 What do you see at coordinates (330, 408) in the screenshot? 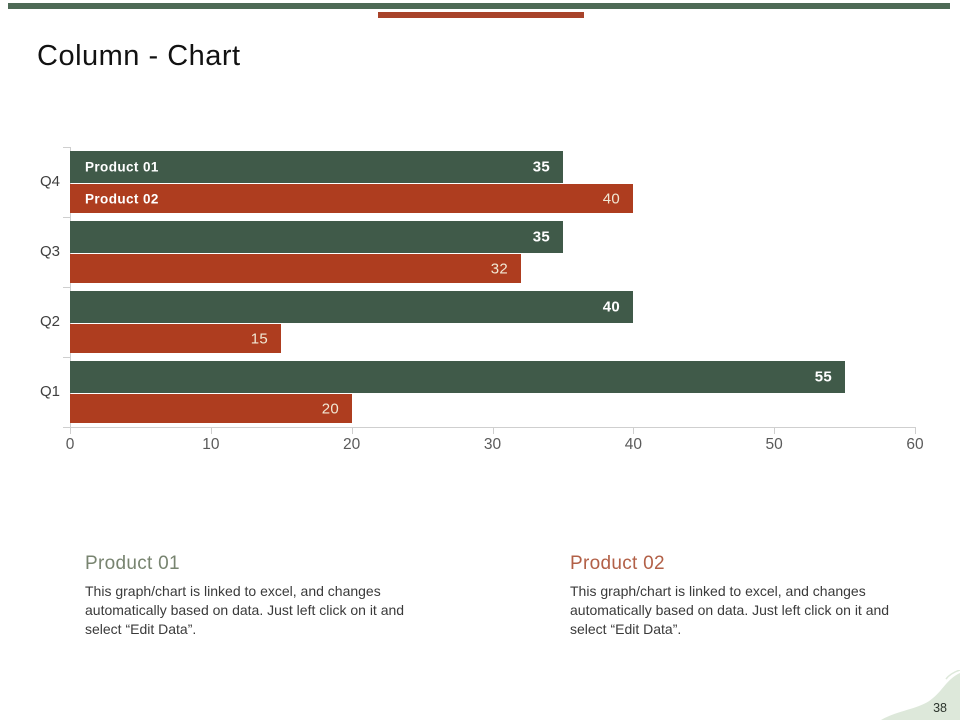
I see `bar-value-label: 20` at bounding box center [330, 408].